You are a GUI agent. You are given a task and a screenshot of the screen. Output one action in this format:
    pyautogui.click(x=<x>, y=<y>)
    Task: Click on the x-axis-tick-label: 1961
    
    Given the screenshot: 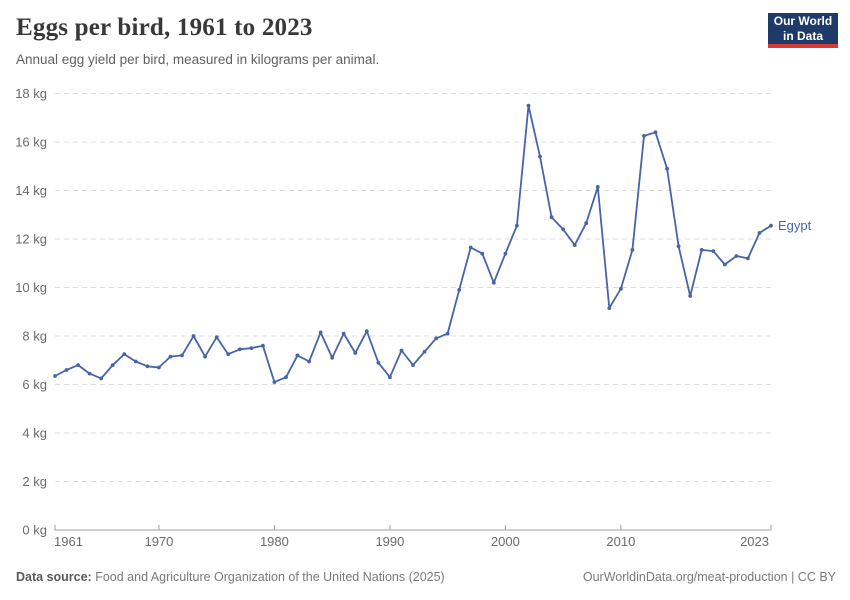 What is the action you would take?
    pyautogui.click(x=68, y=541)
    